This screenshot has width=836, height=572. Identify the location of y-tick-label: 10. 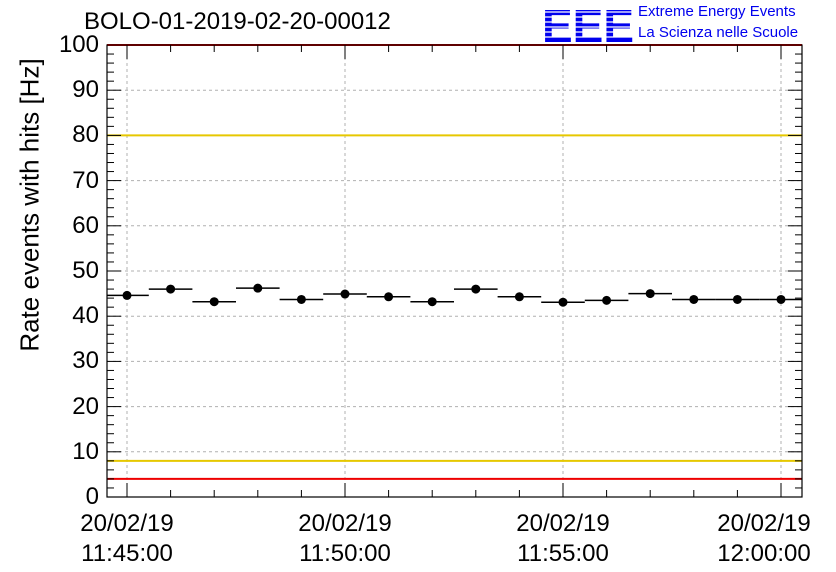
(85, 451).